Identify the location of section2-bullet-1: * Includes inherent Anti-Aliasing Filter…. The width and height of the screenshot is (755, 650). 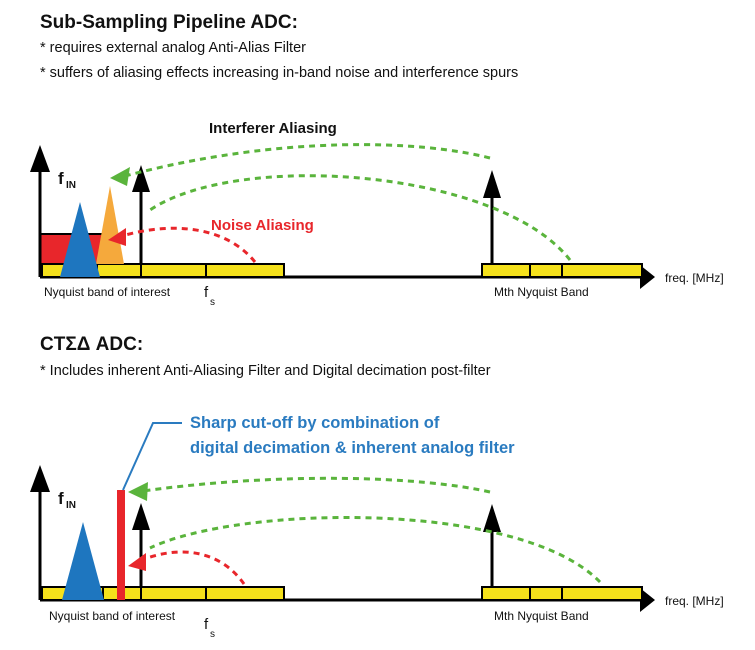
(265, 371).